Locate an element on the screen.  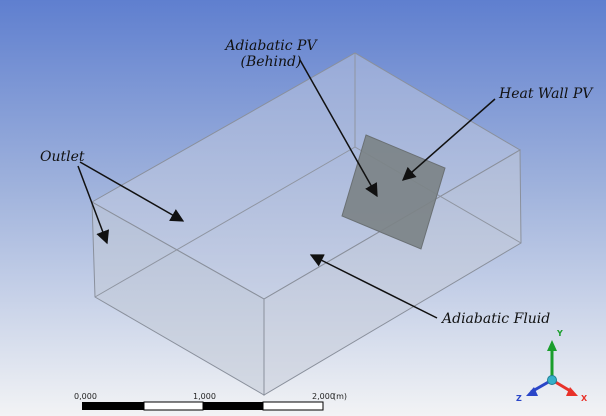
axis-origin is located at coordinates (552, 380).